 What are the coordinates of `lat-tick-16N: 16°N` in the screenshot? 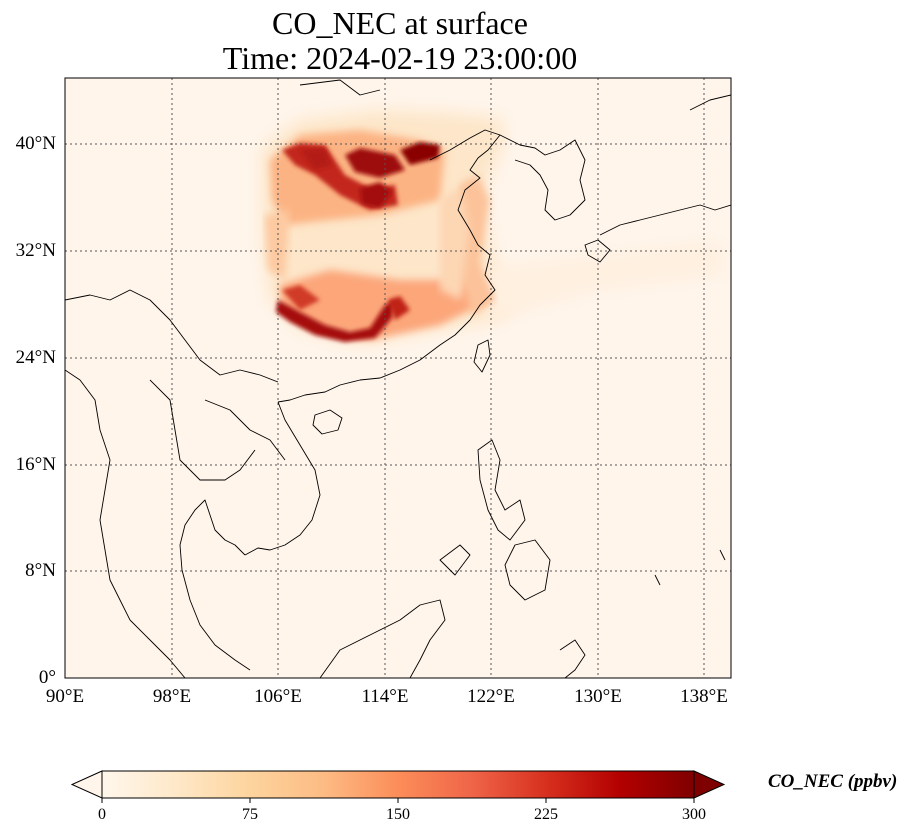 It's located at (35, 464).